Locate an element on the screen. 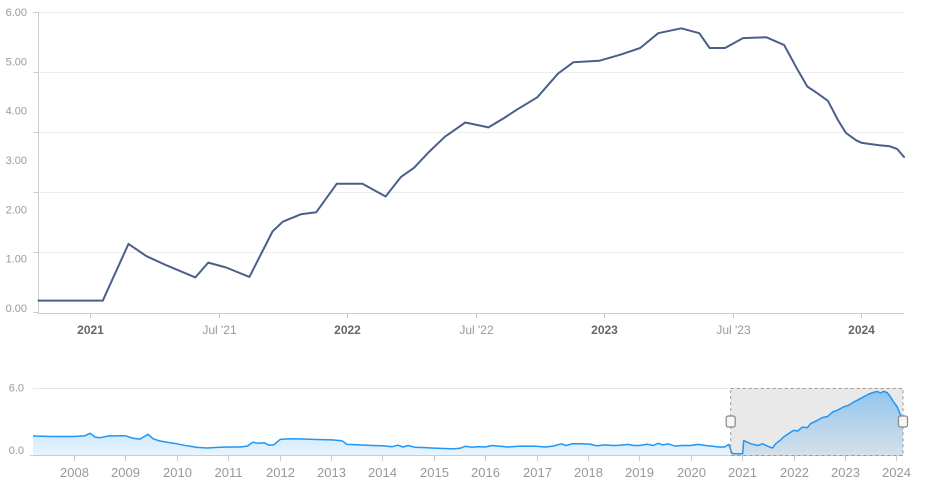  nav-x-axis-label: 2008 is located at coordinates (74, 472).